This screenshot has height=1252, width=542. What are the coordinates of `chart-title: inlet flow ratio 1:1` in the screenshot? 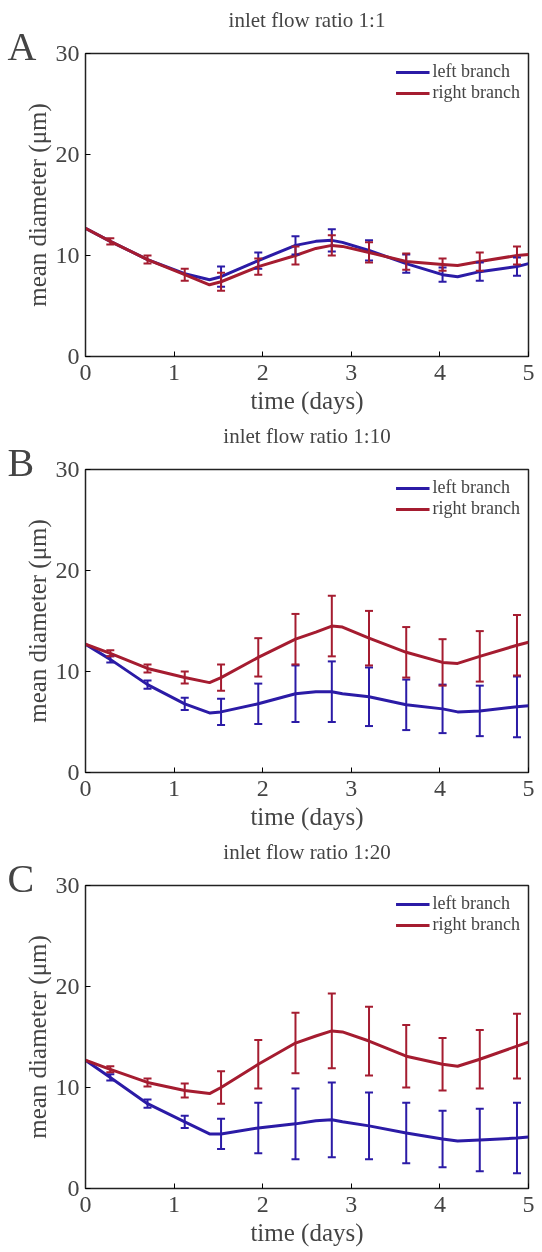 It's located at (307, 19).